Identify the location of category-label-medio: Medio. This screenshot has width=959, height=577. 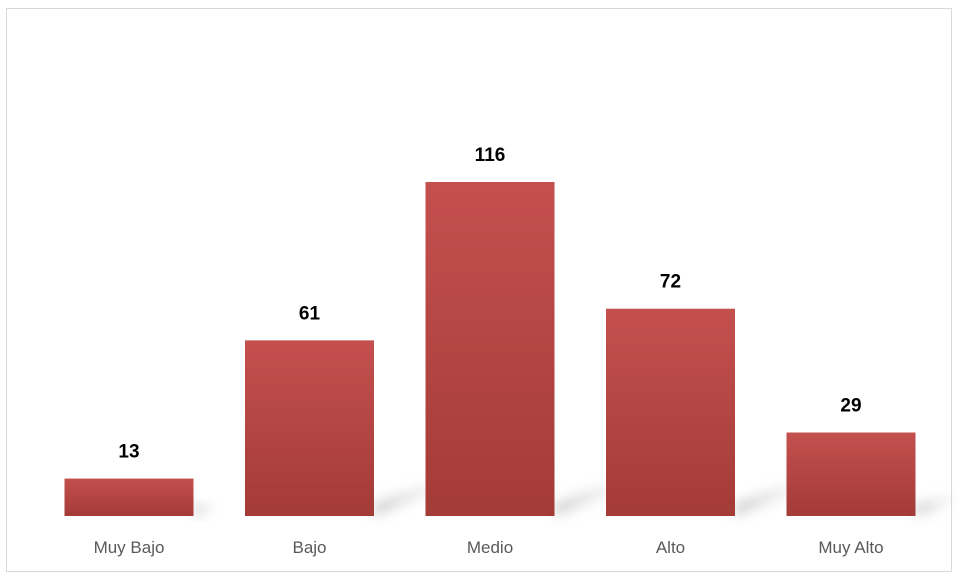
(490, 547).